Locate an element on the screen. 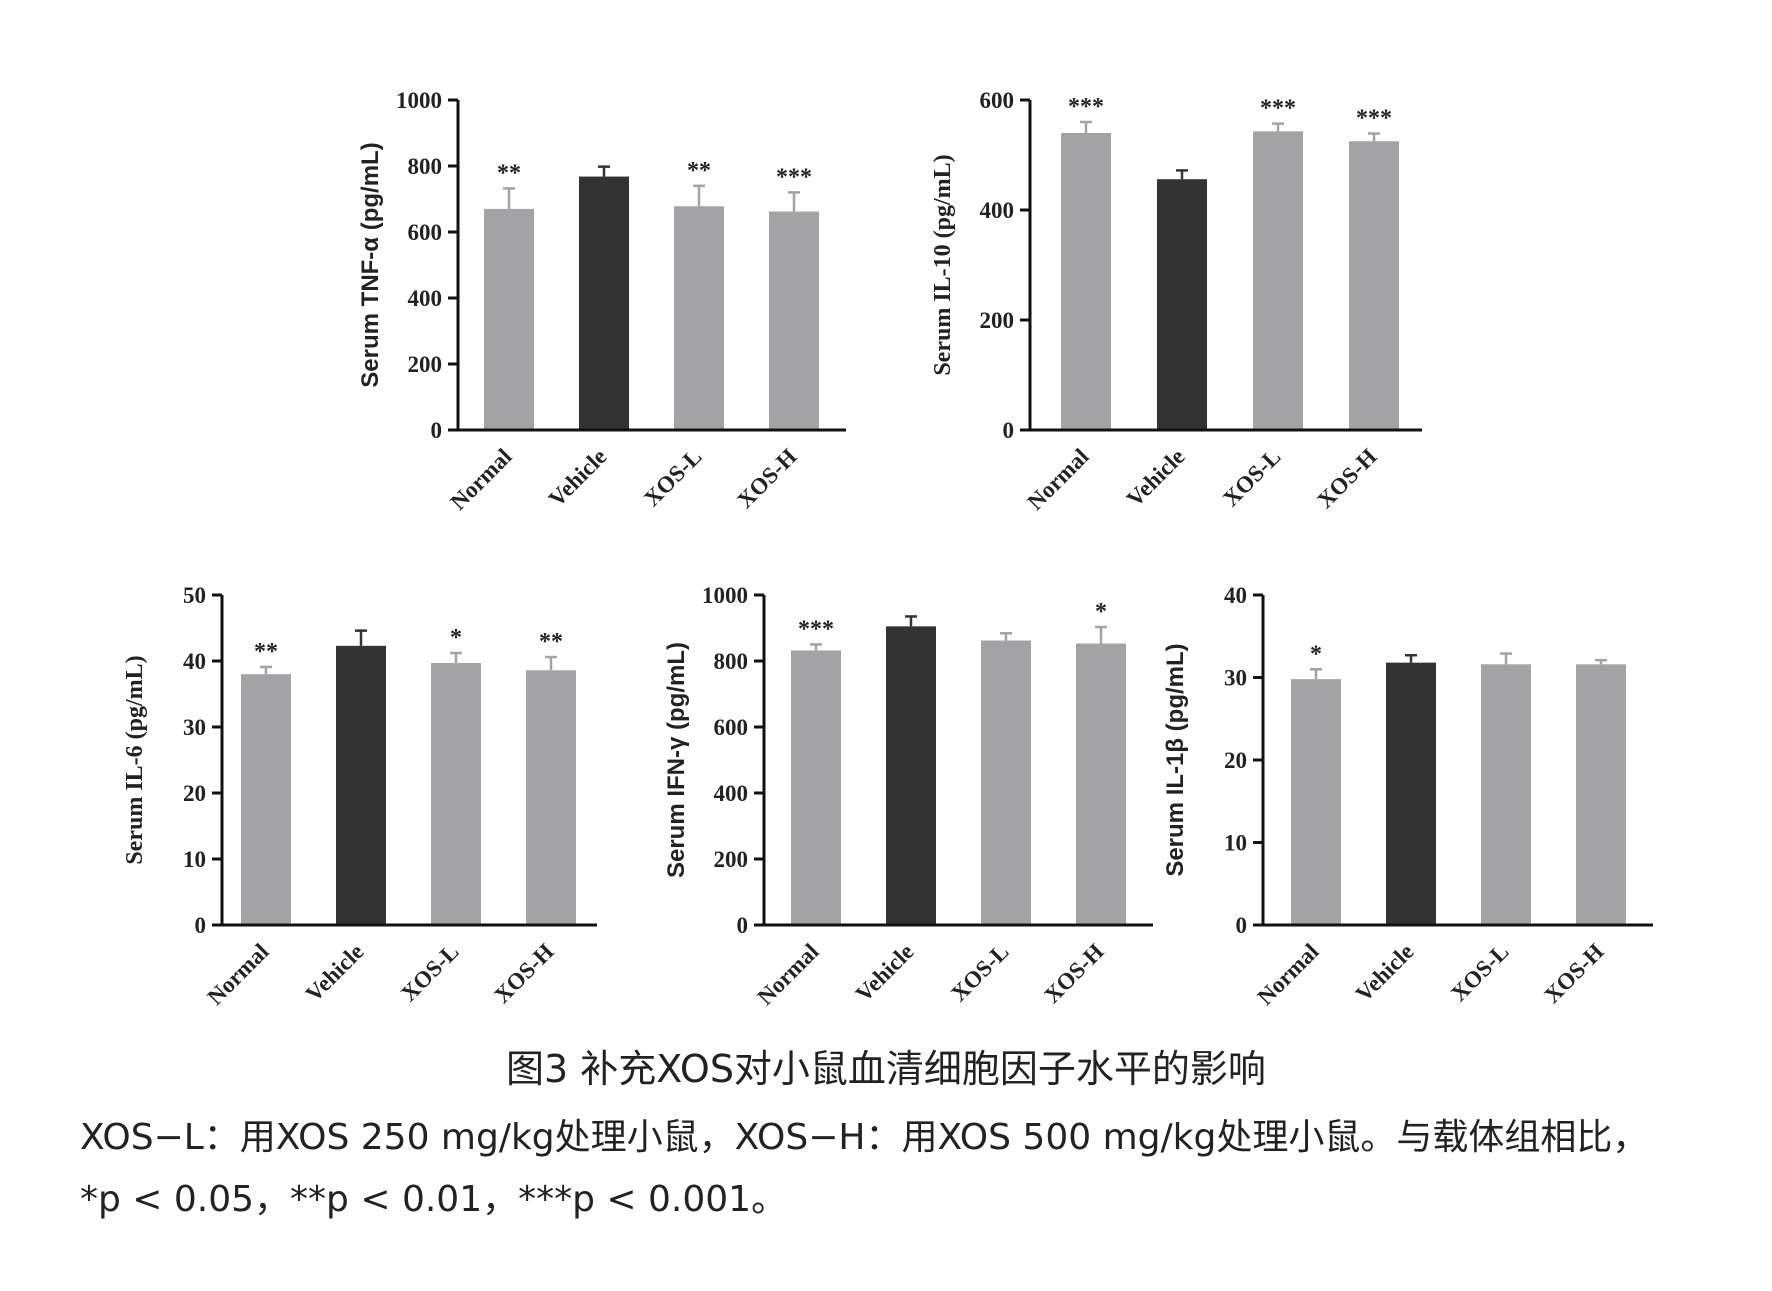  y-axis-label: Serum IL-6 (pg/mL) is located at coordinates (135, 759).